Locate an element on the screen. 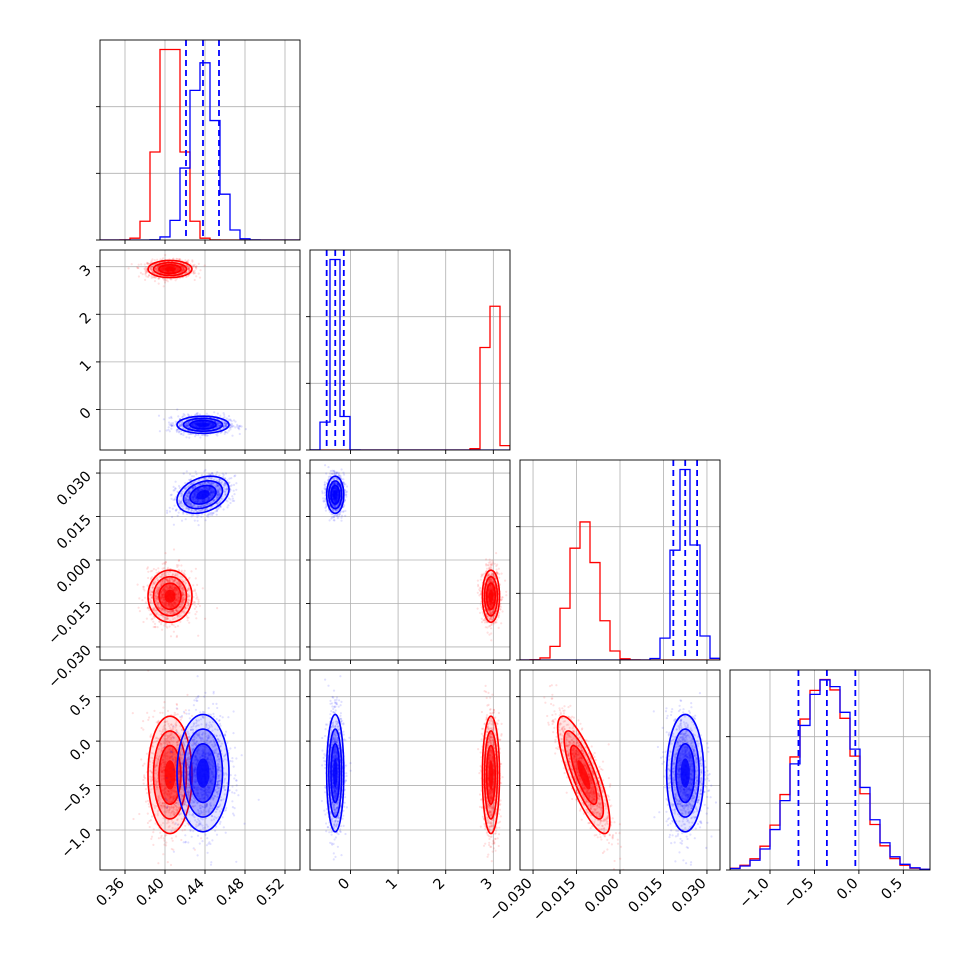  x-tick-label: −1.0 is located at coordinates (755, 894).